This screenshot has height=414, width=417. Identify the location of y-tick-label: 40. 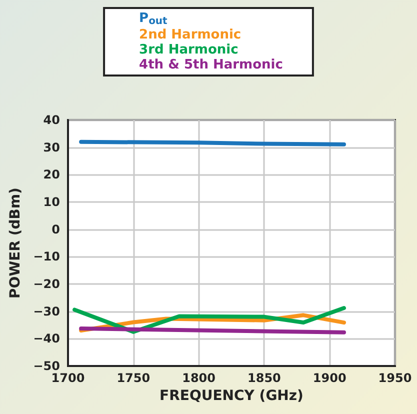
(51, 120).